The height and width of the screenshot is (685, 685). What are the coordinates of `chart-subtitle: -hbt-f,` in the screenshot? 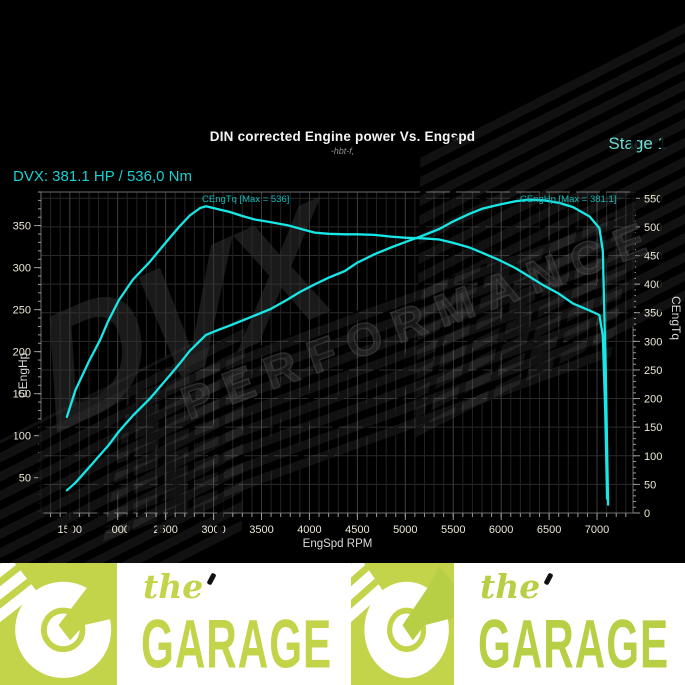 It's located at (342, 151).